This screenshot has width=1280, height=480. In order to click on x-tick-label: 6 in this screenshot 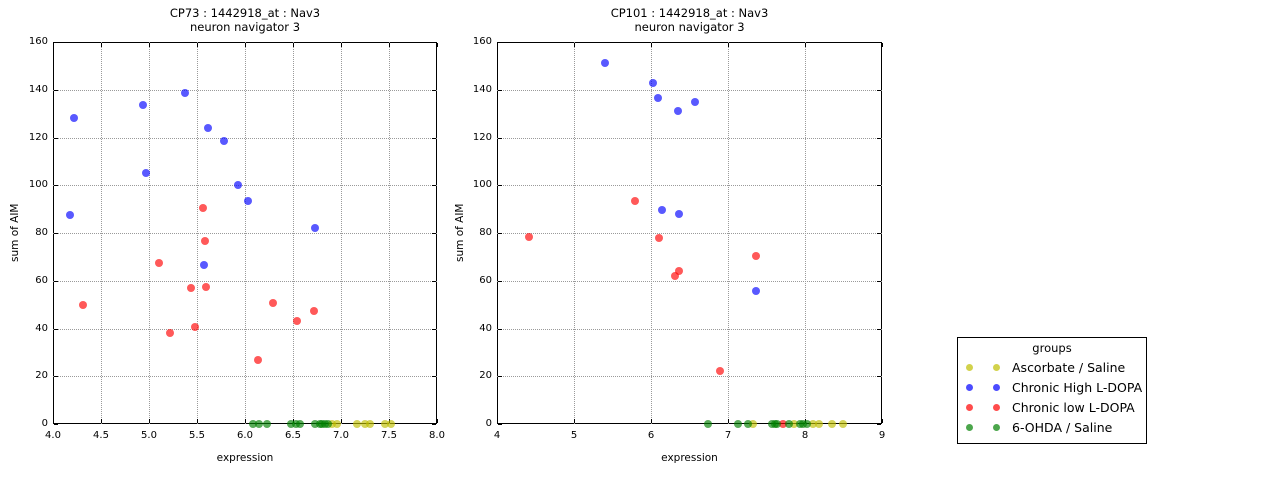, I will do `click(651, 435)`.